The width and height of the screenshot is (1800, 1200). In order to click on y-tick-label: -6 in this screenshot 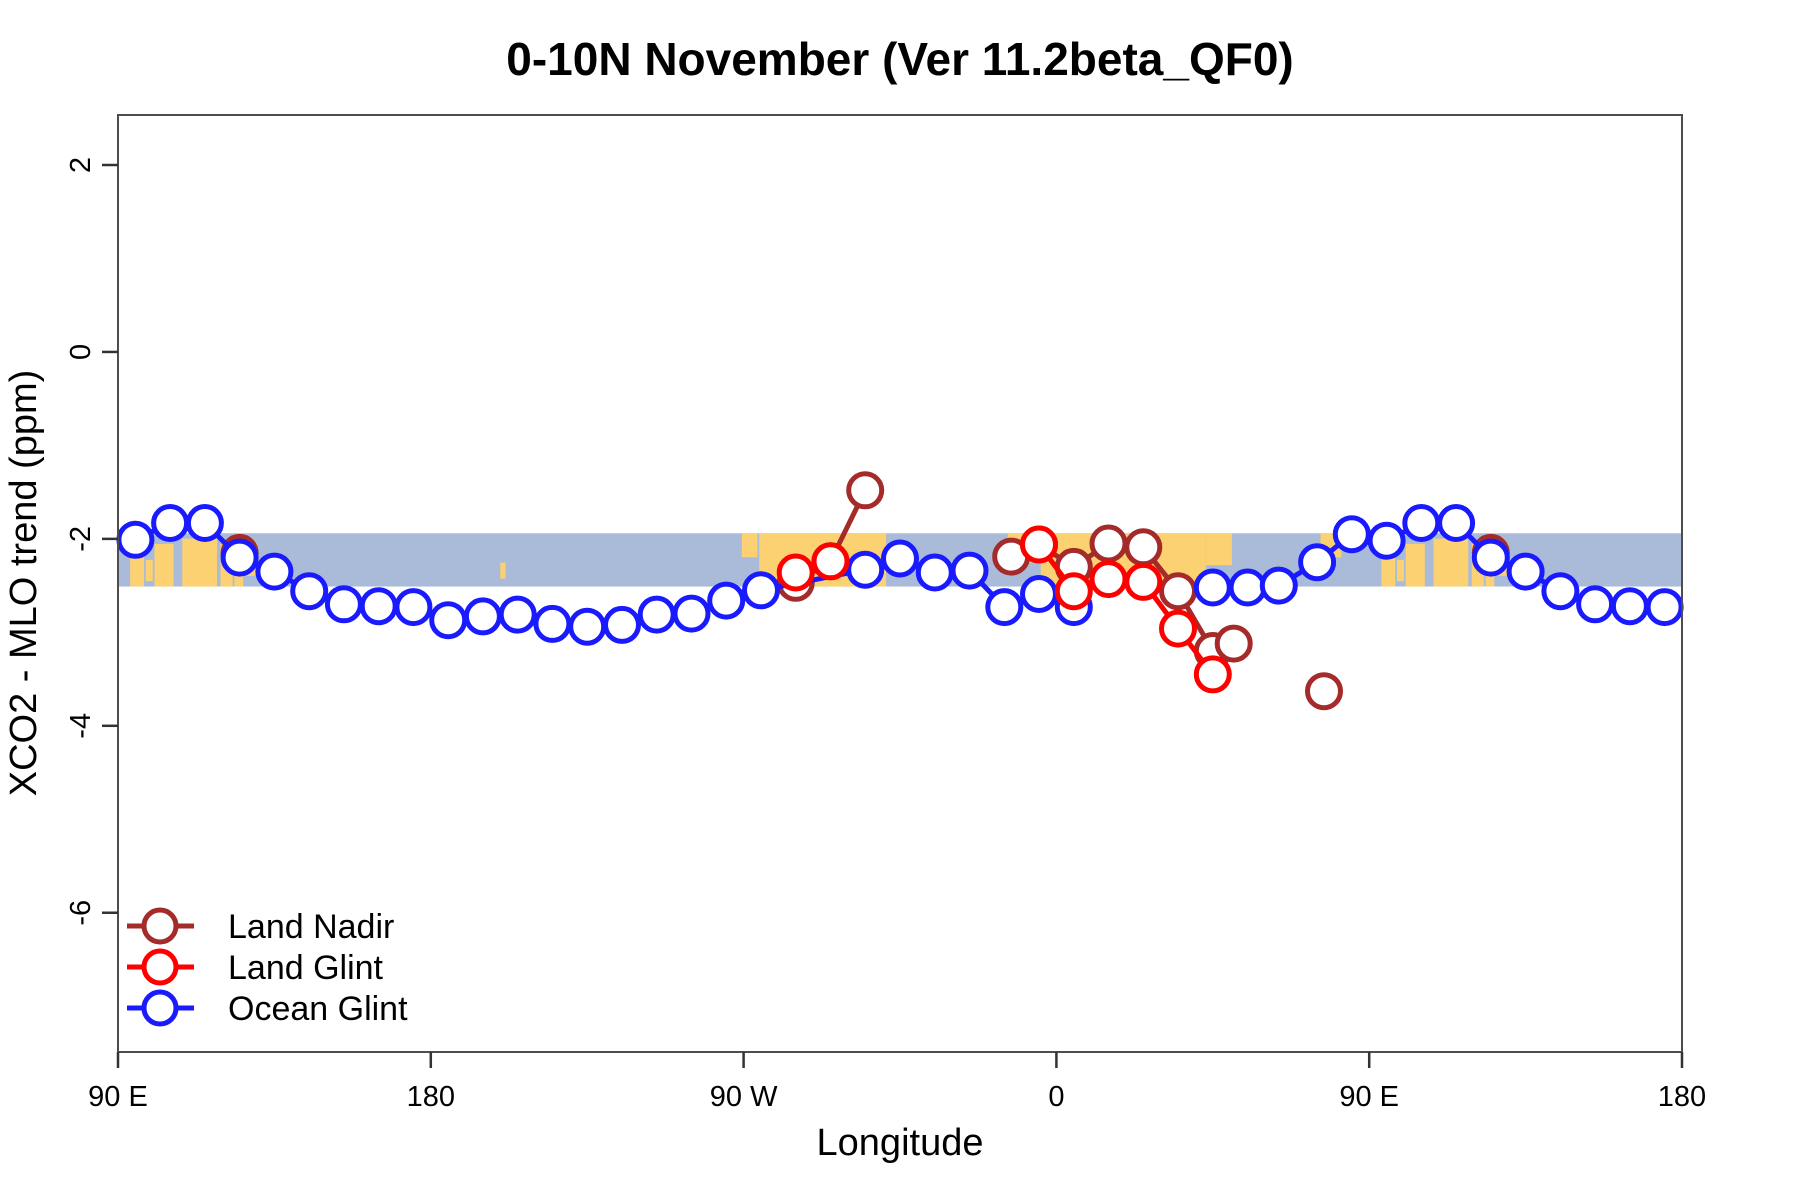, I will do `click(81, 913)`.